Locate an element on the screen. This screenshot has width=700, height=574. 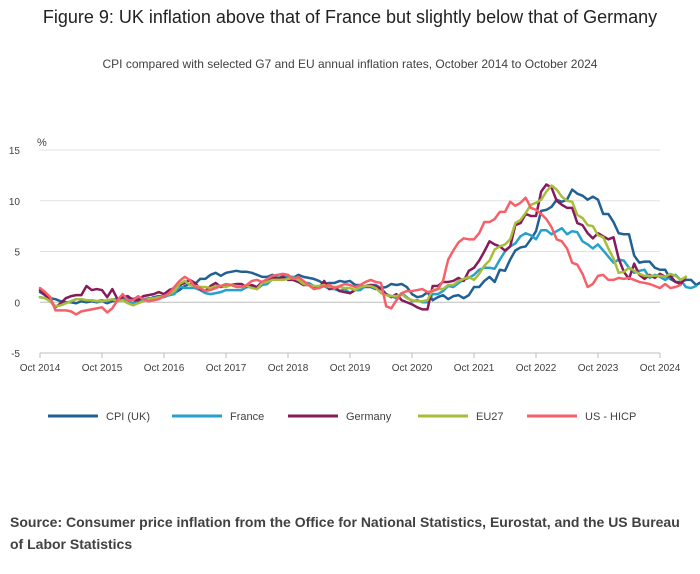
x-tick-label: Oct 2020 is located at coordinates (412, 368).